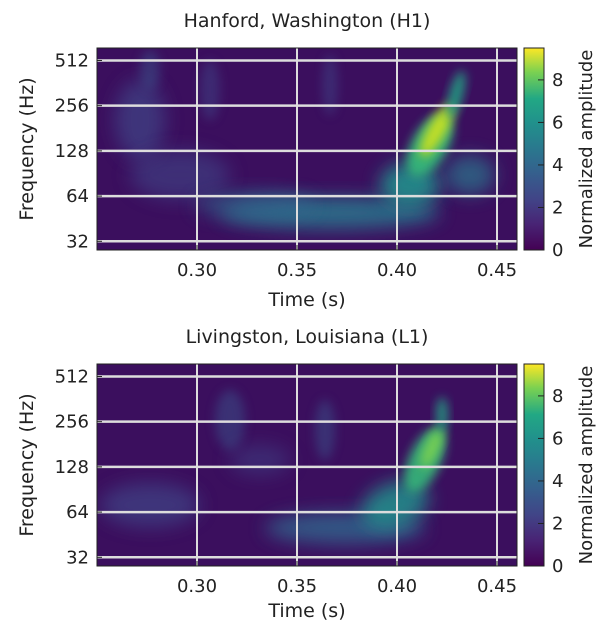 Image resolution: width=605 pixels, height=626 pixels. I want to click on chart-title: Hanford, Washington (H1), so click(307, 21).